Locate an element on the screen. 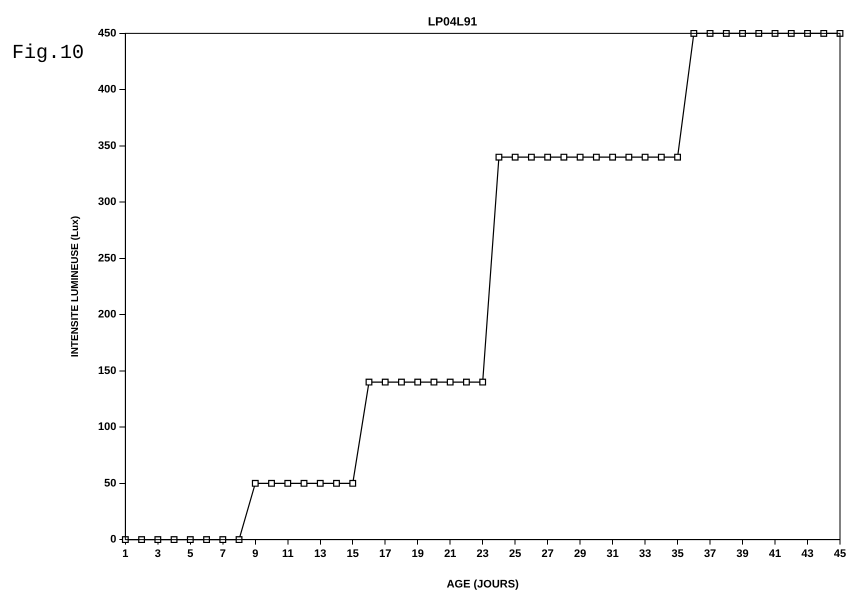 The image size is (865, 605). y-tick-label: 450 is located at coordinates (107, 33).